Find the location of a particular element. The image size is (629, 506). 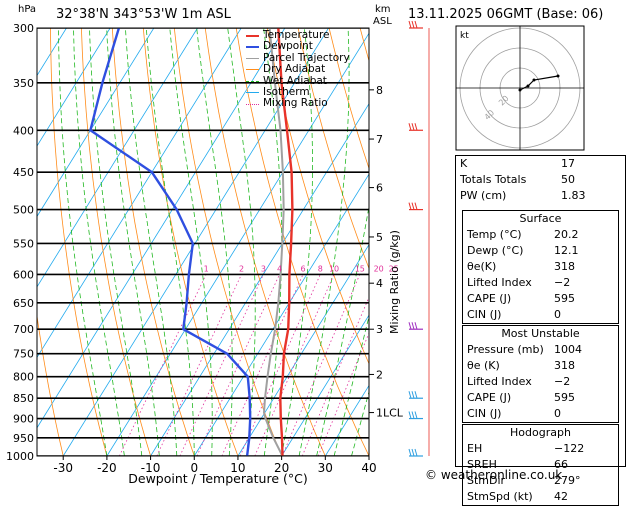

km-tick-label: 2 is located at coordinates (379, 374).